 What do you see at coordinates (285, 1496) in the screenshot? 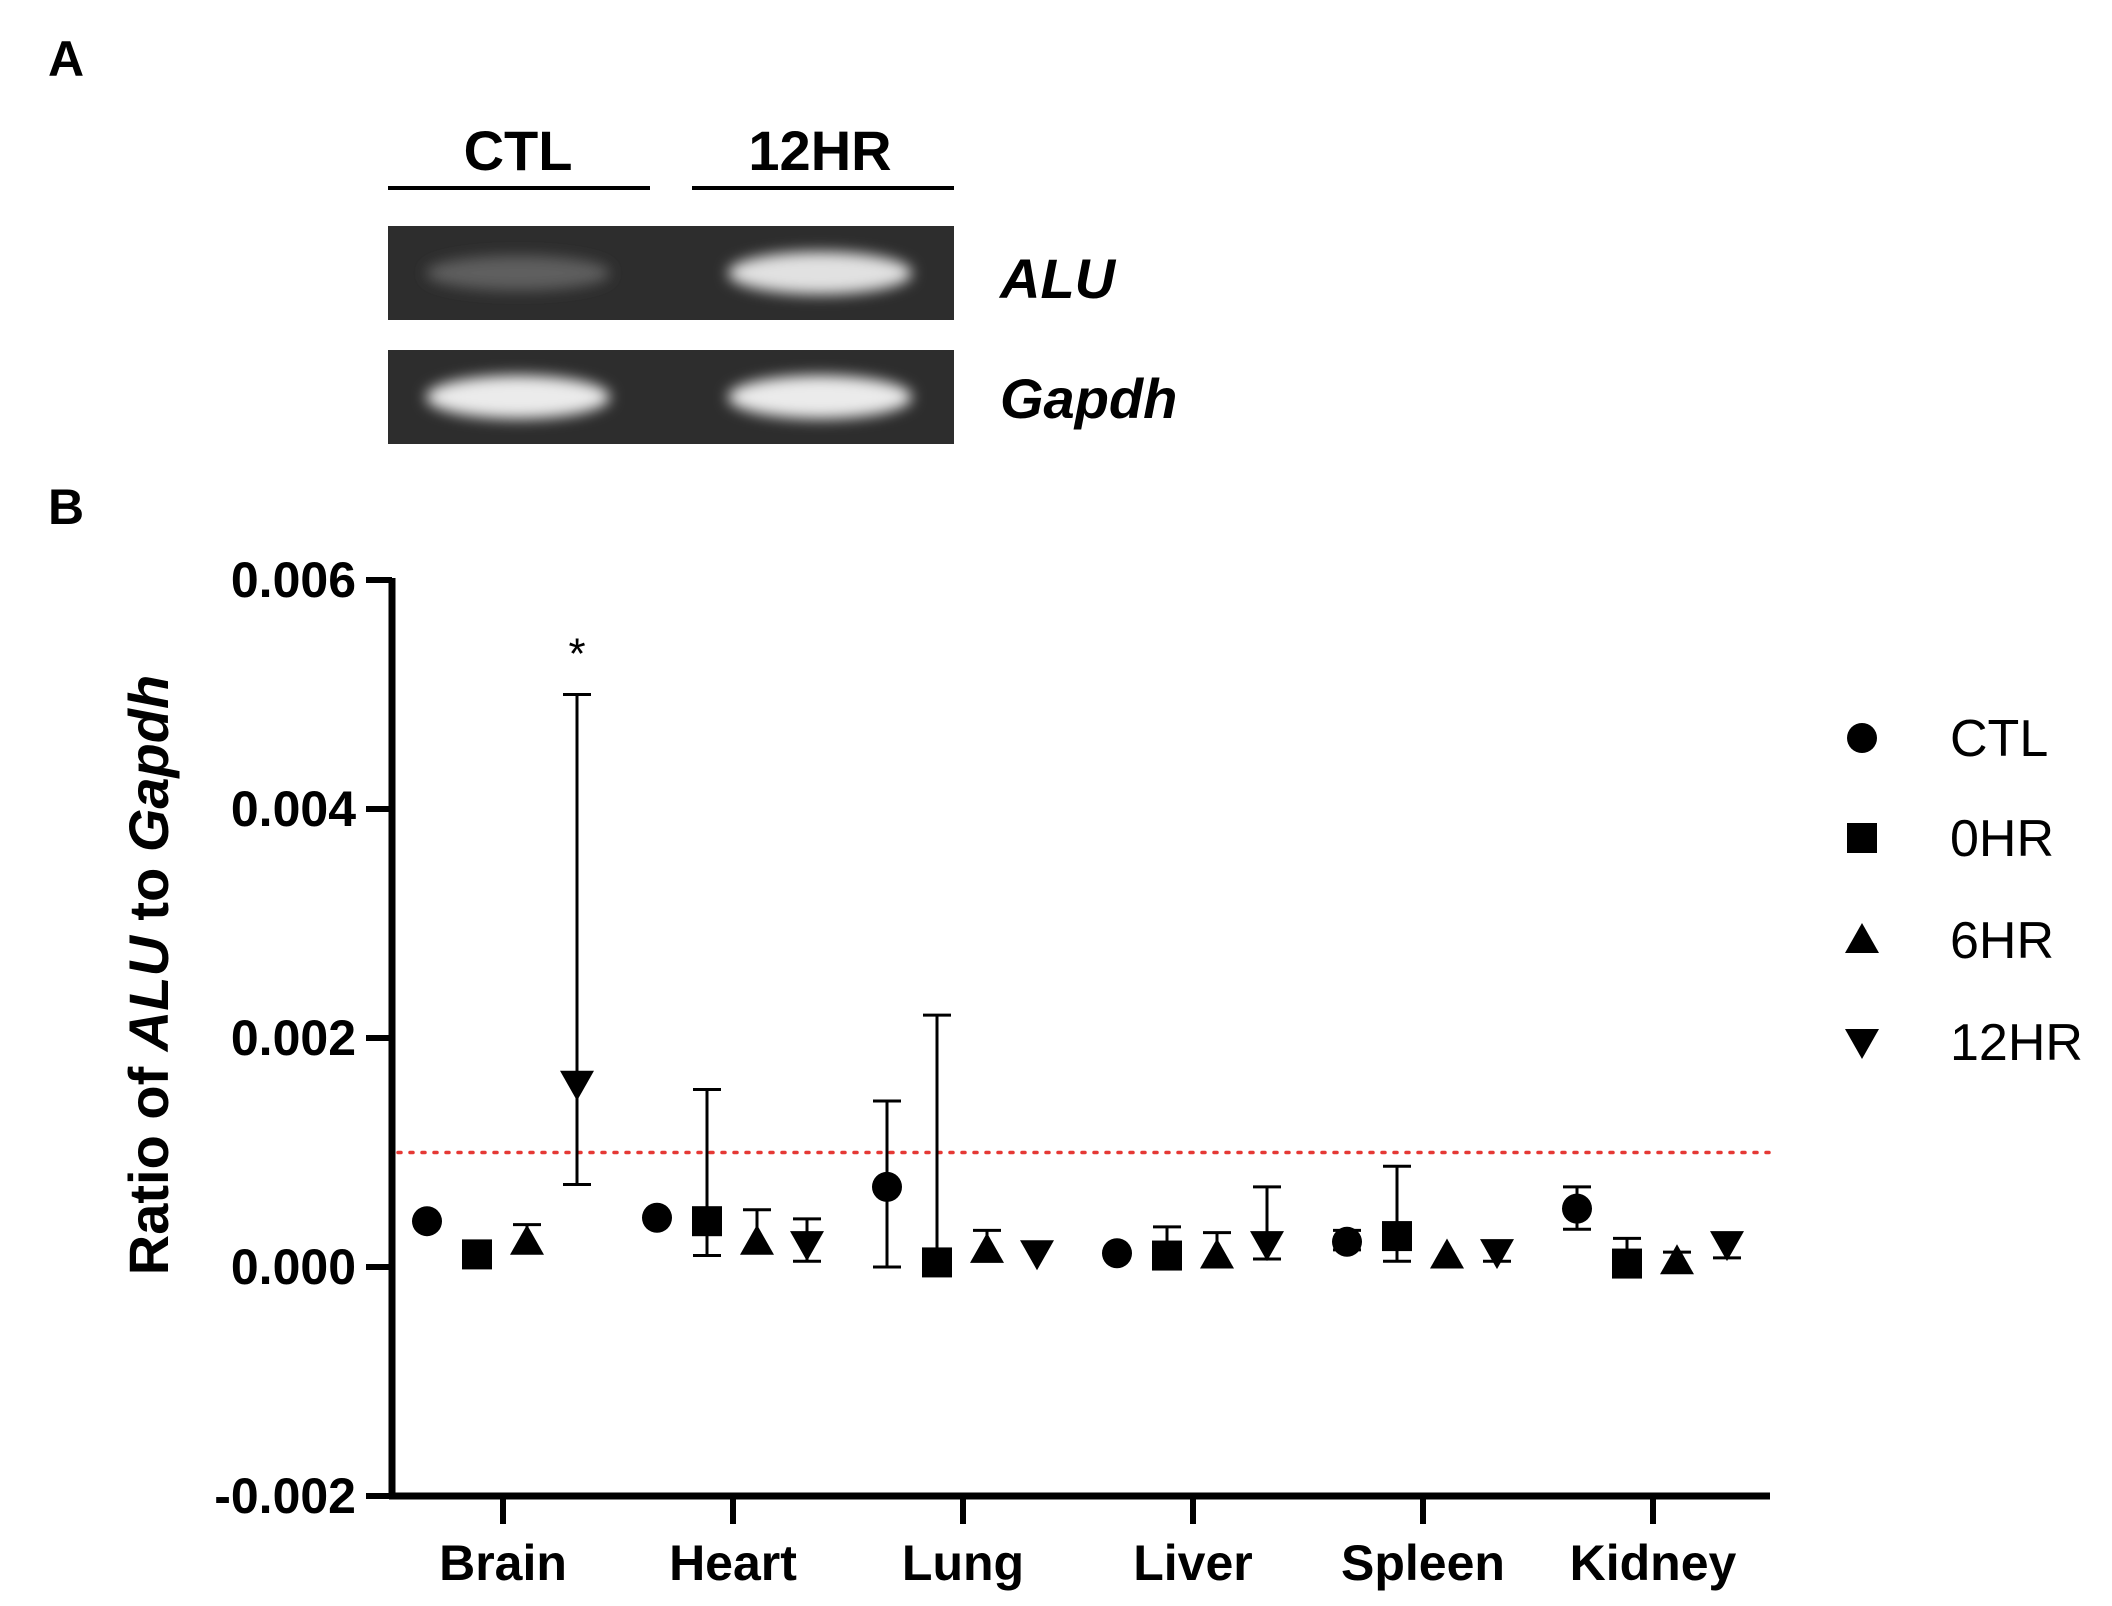
I see `y-tick-label: -0.002` at bounding box center [285, 1496].